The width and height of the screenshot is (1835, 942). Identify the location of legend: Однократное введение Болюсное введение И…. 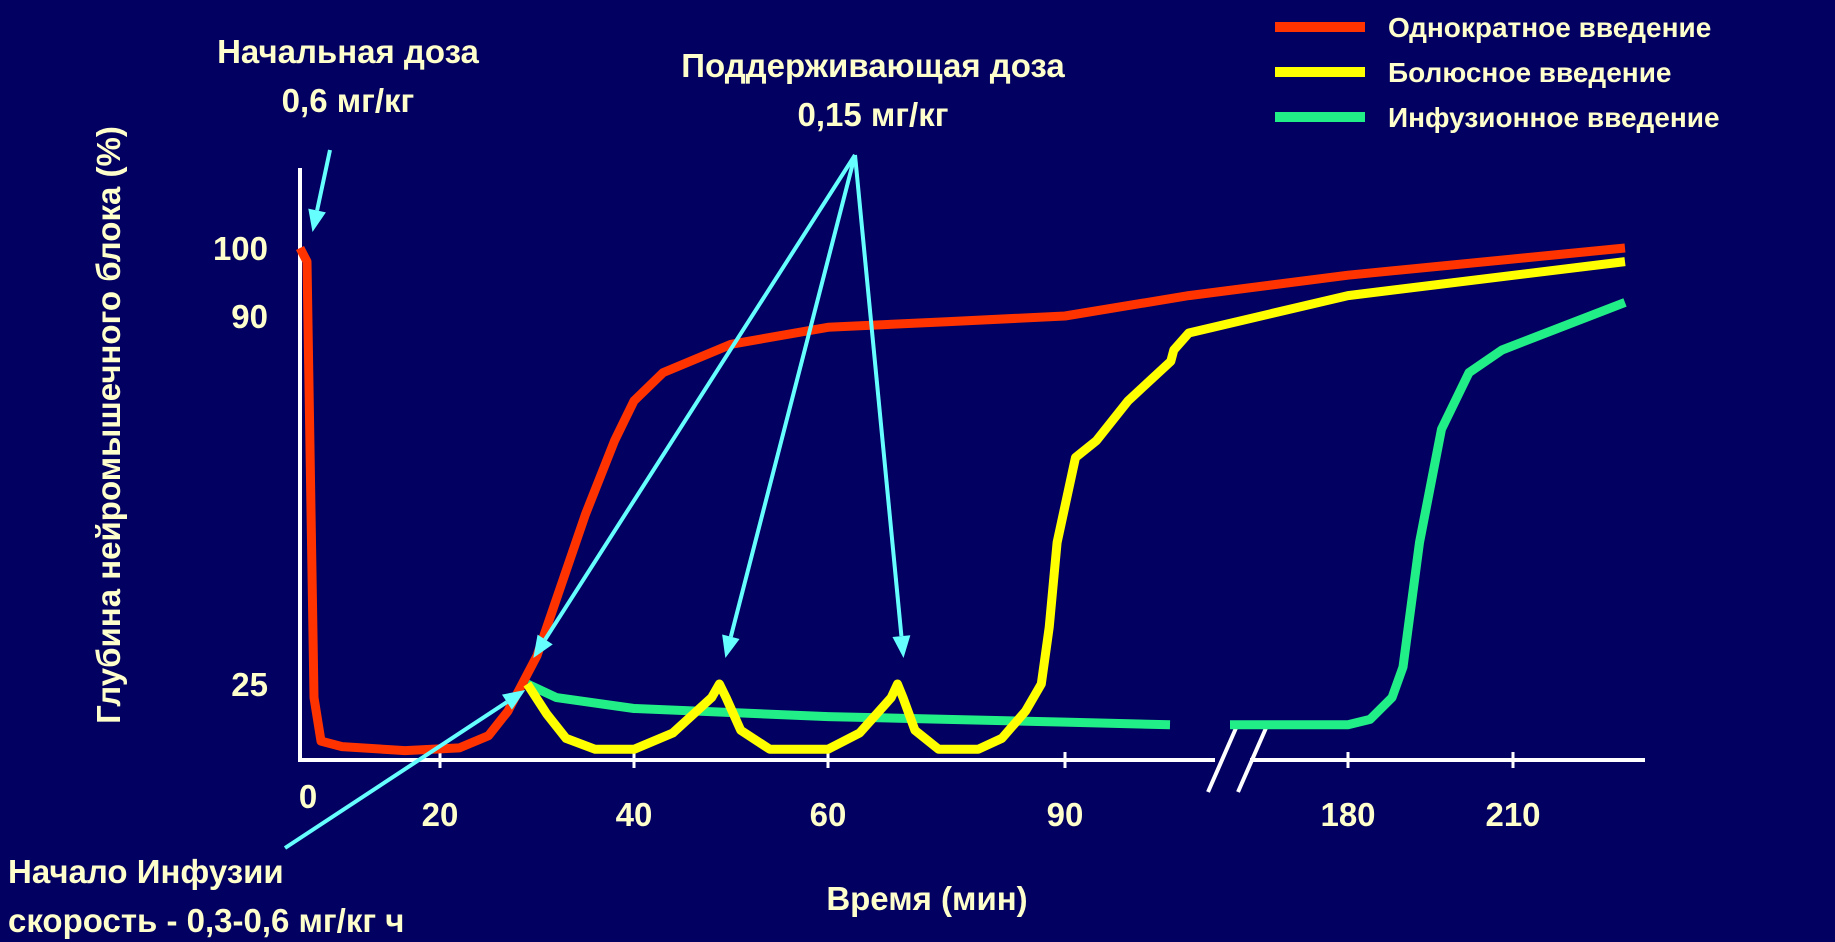
(1497, 72).